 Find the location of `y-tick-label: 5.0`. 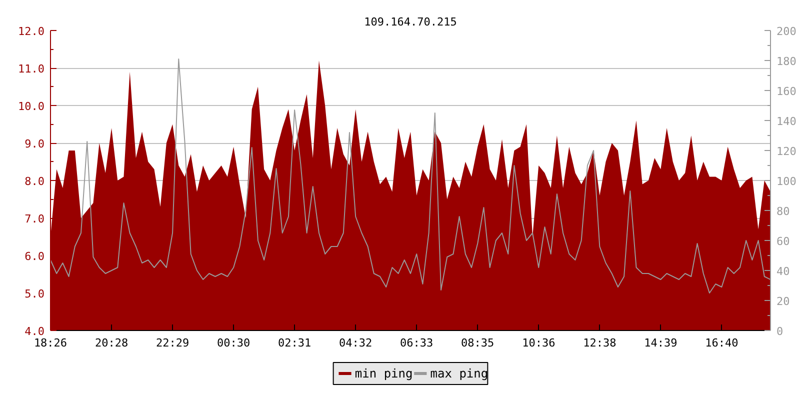

y-tick-label: 5.0 is located at coordinates (34, 294).